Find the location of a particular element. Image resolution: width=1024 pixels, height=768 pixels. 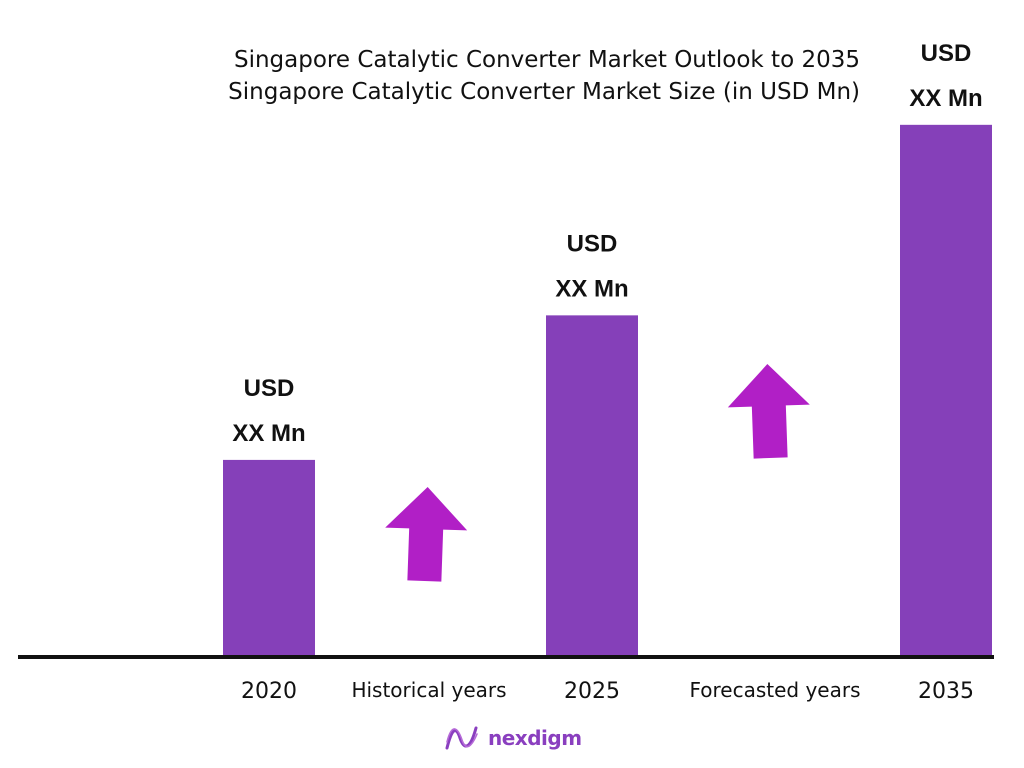

x-tick-label-2035: 2035 is located at coordinates (946, 691).